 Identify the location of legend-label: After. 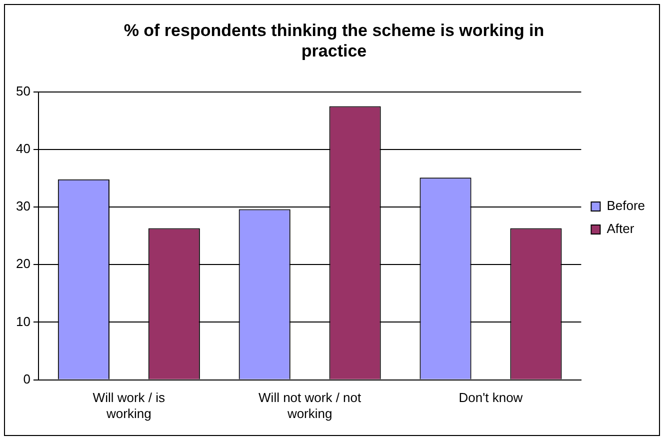
(620, 228).